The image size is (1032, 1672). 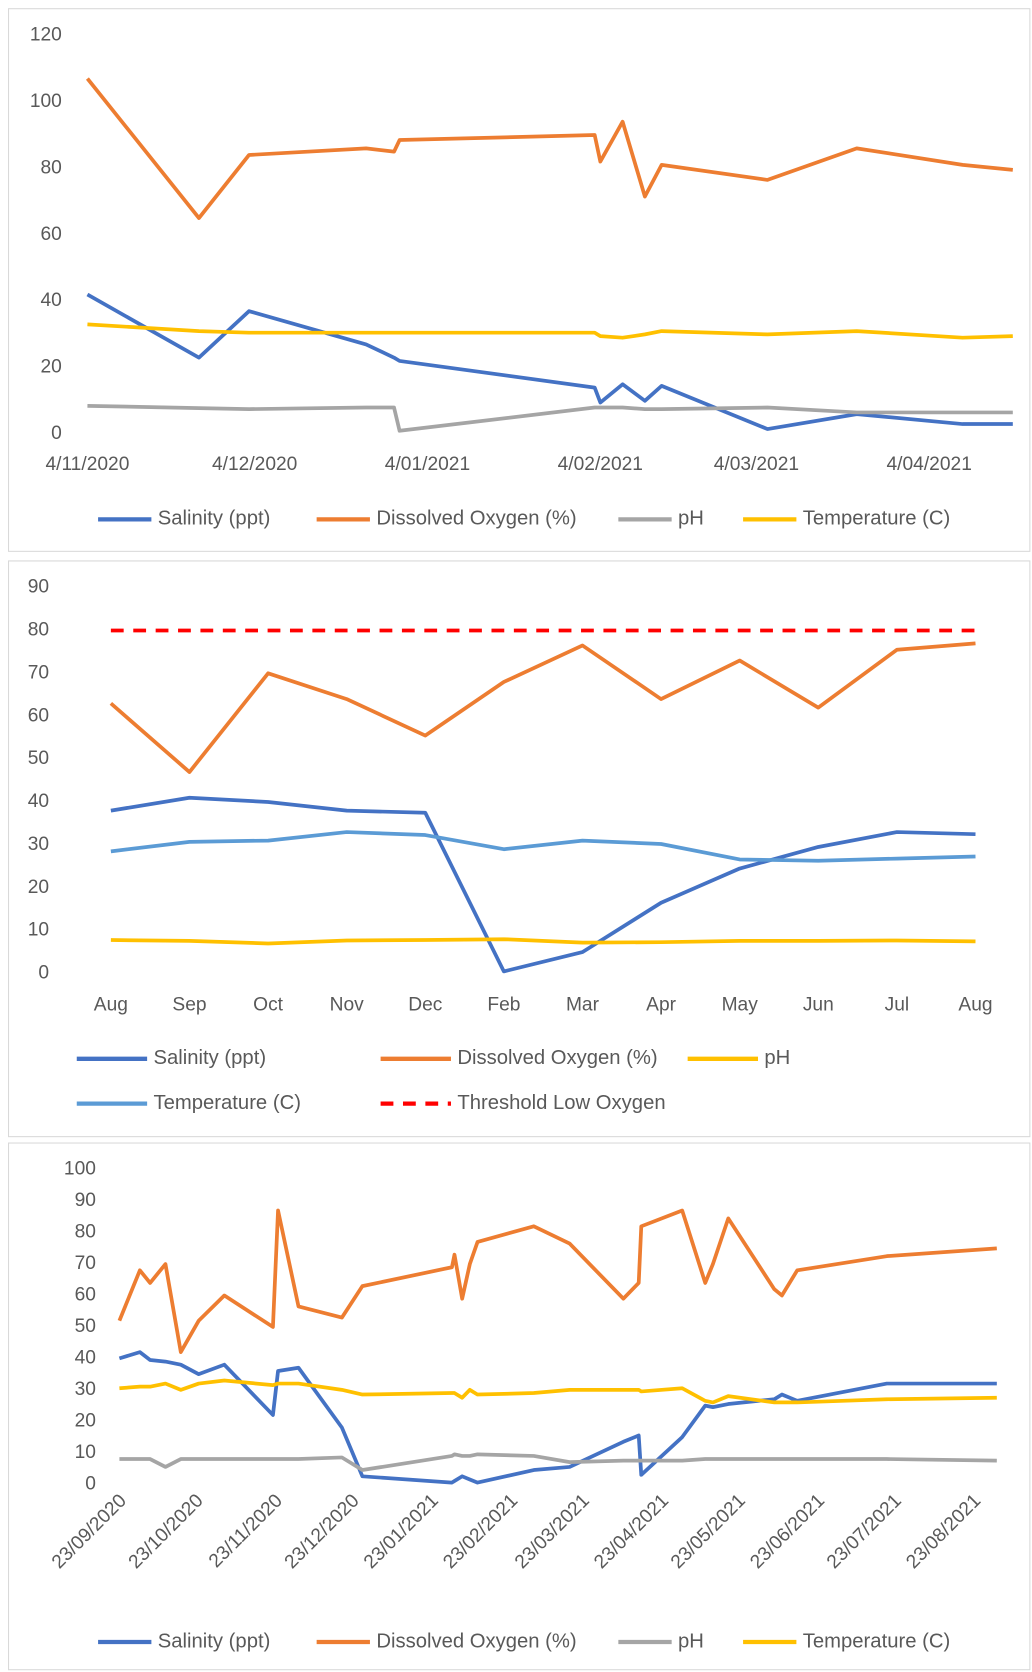 I want to click on x-tick-label: Mar, so click(x=583, y=1005).